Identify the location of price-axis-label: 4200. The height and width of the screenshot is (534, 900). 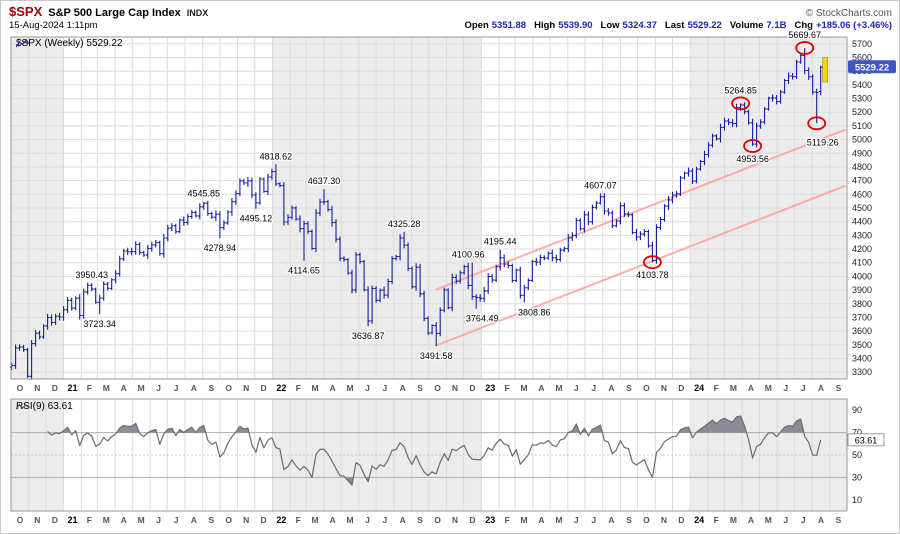
(862, 249).